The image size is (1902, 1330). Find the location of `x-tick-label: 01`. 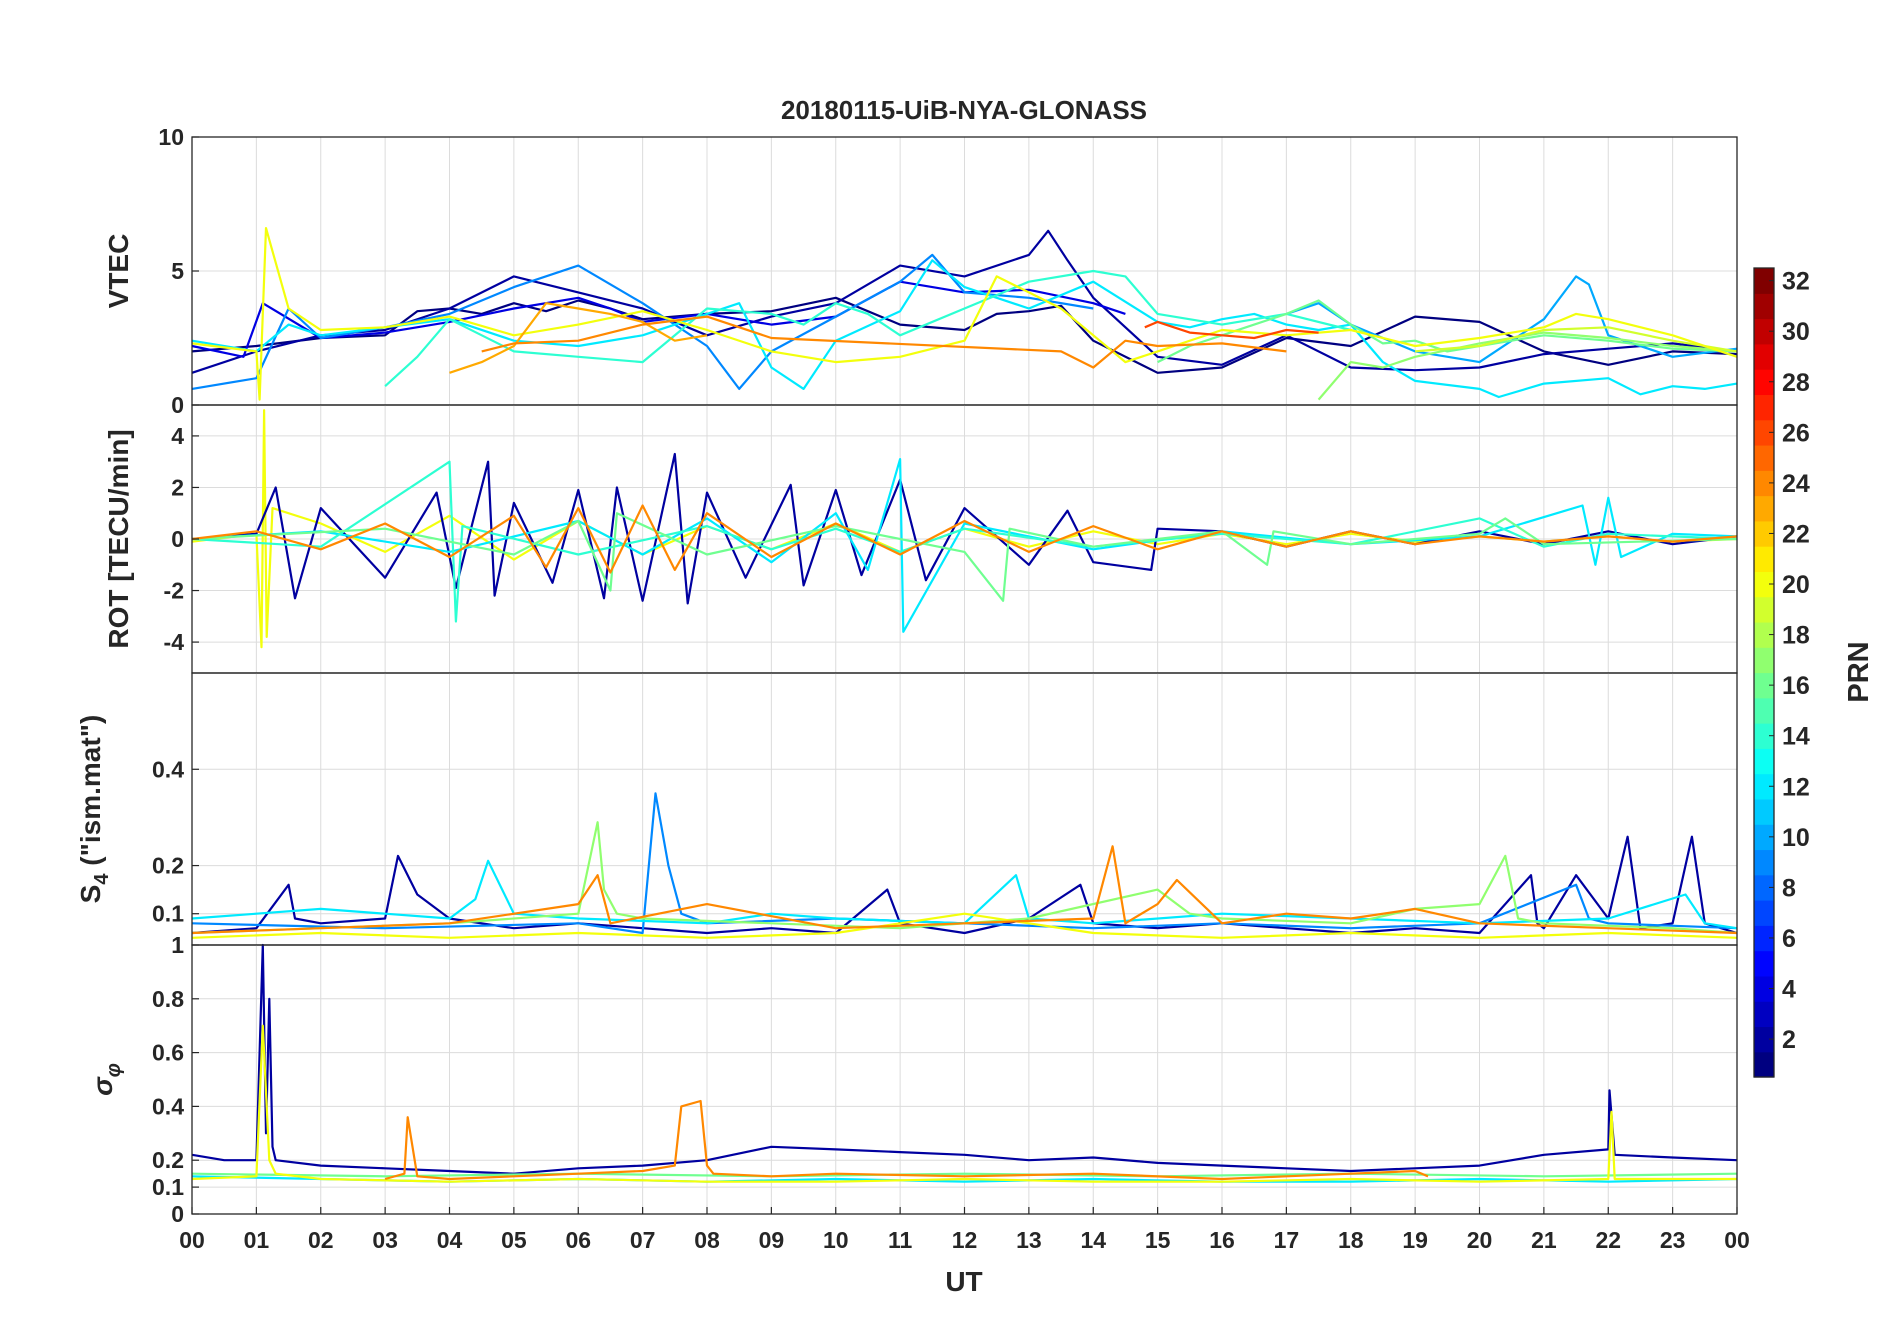

x-tick-label: 01 is located at coordinates (257, 1240).